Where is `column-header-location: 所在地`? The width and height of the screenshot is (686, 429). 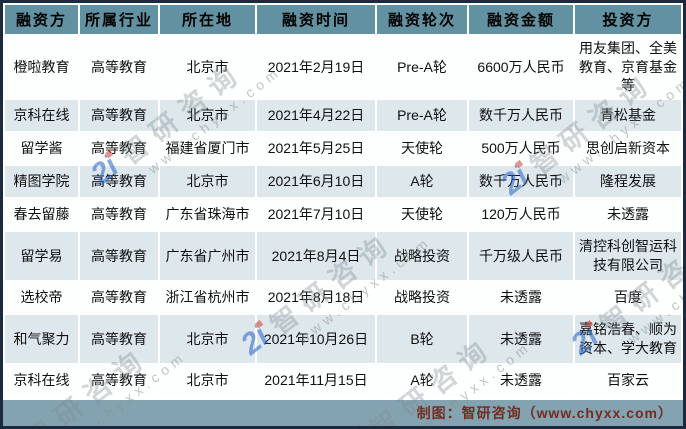 column-header-location: 所在地 is located at coordinates (207, 19).